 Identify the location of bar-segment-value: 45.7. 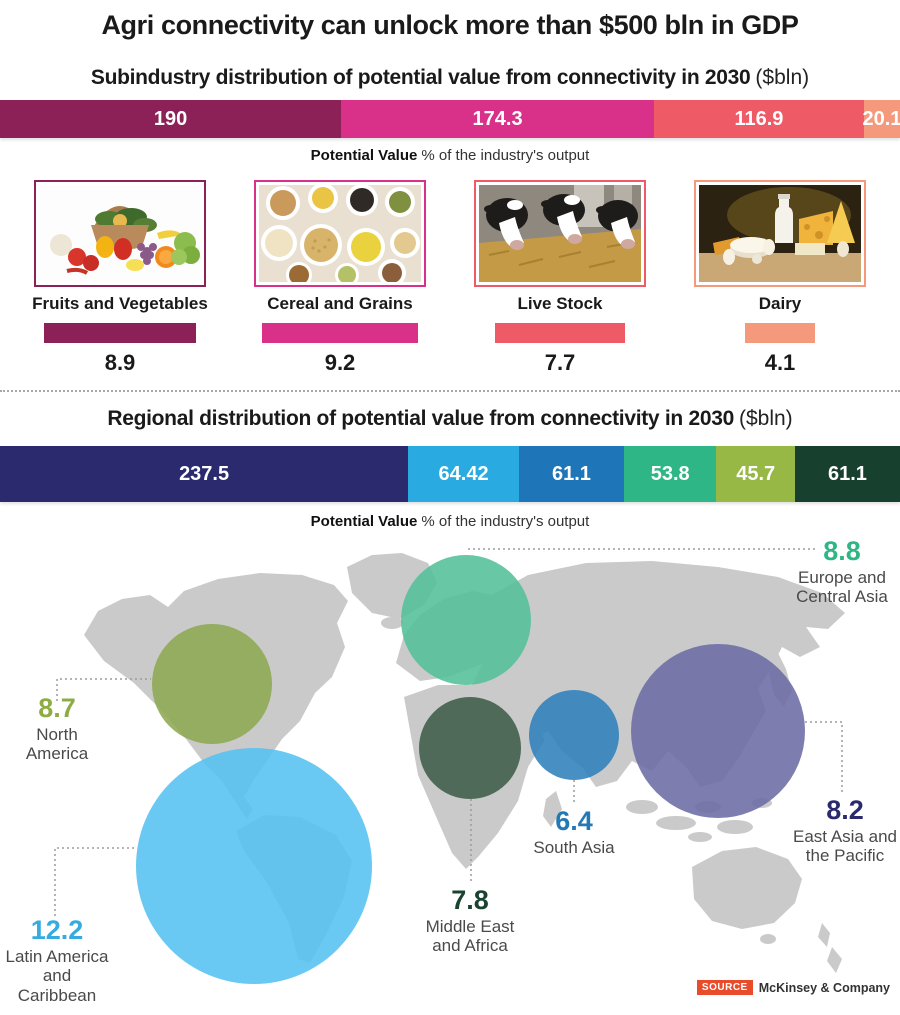
(756, 473).